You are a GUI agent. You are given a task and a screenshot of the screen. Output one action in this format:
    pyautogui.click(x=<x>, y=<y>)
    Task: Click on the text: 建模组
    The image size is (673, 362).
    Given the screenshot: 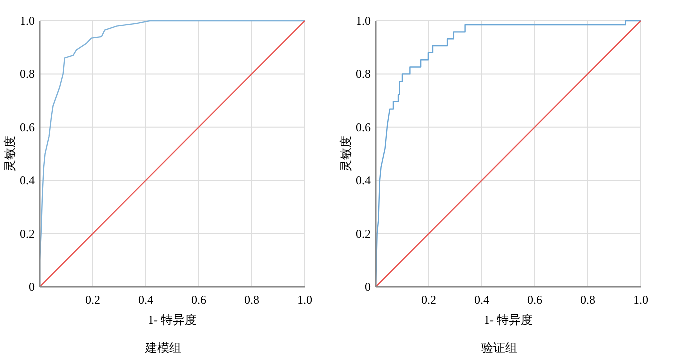 What is the action you would take?
    pyautogui.click(x=163, y=348)
    